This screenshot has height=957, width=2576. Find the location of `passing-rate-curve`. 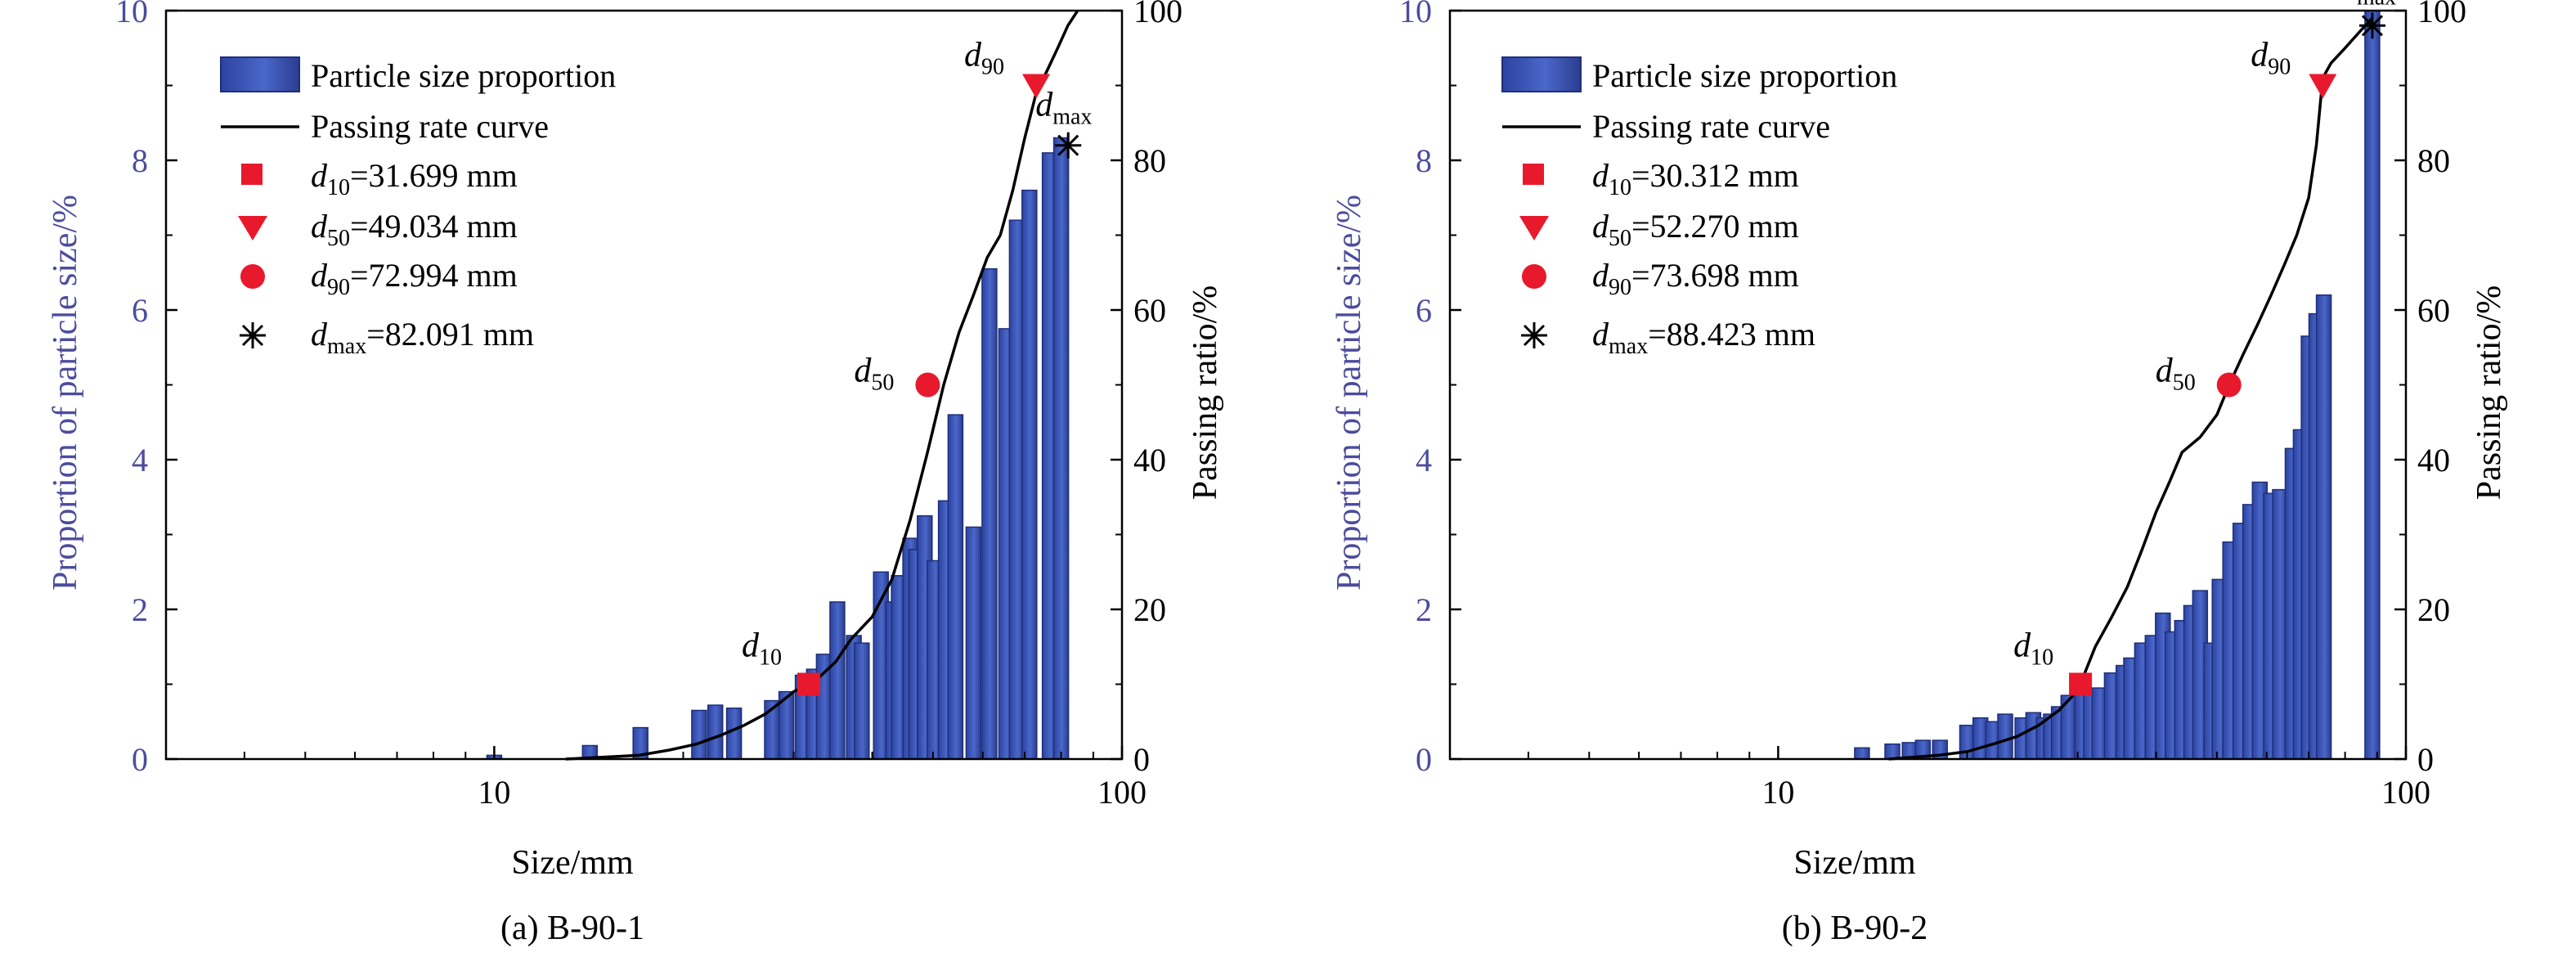

passing-rate-curve is located at coordinates (2131, 388).